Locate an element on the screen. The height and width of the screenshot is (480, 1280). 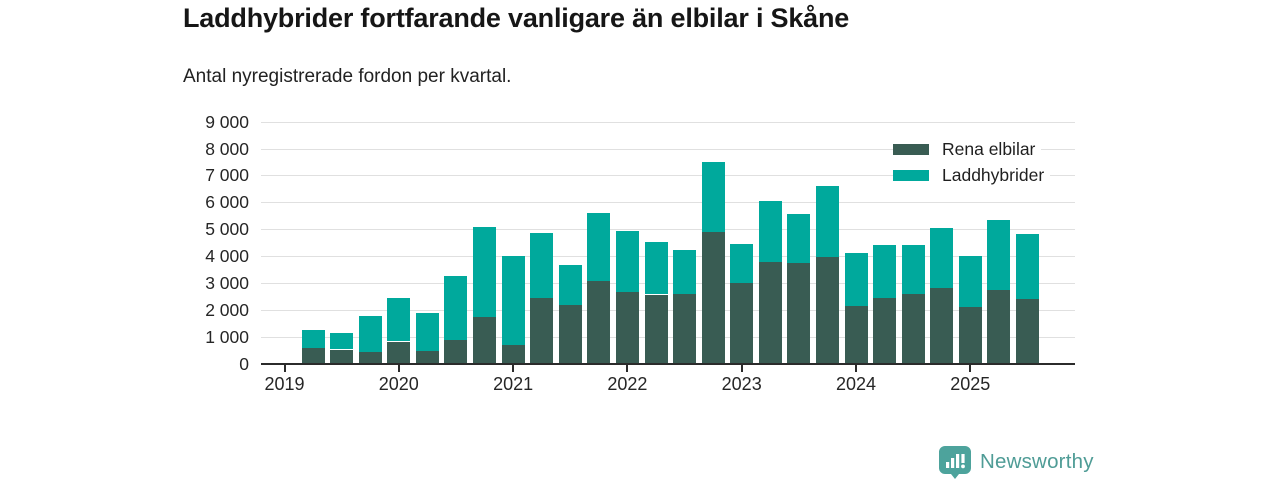
y-axis-tick-label: 5 000 is located at coordinates (227, 229).